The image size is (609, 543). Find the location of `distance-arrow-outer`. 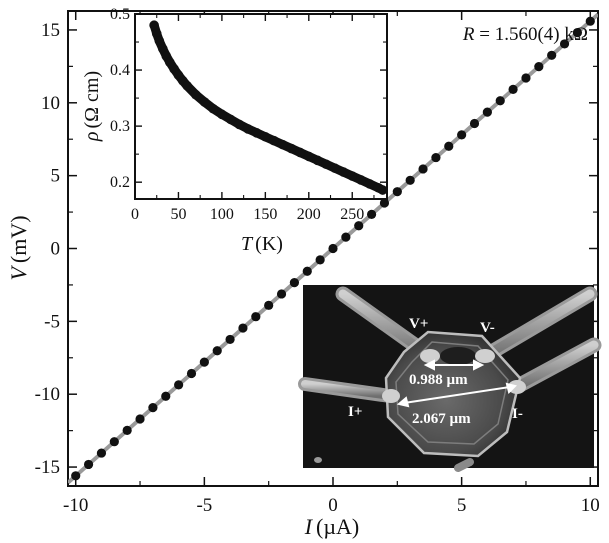

distance-arrow-outer is located at coordinates (456, 395).